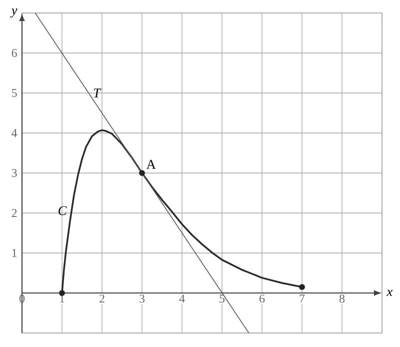 The image size is (400, 347). Describe the element at coordinates (14, 13) in the screenshot. I see `y-axis-title: y` at that location.